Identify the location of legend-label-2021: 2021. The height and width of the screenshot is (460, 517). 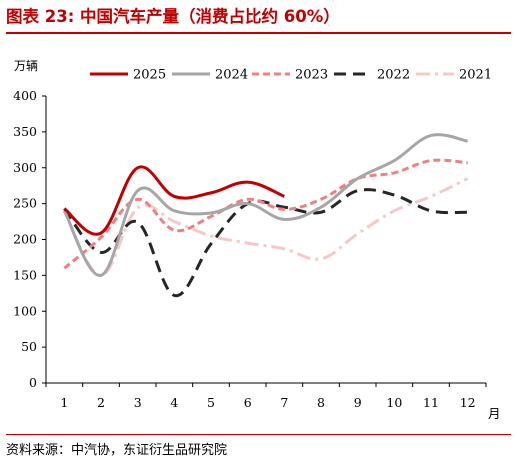
(475, 75).